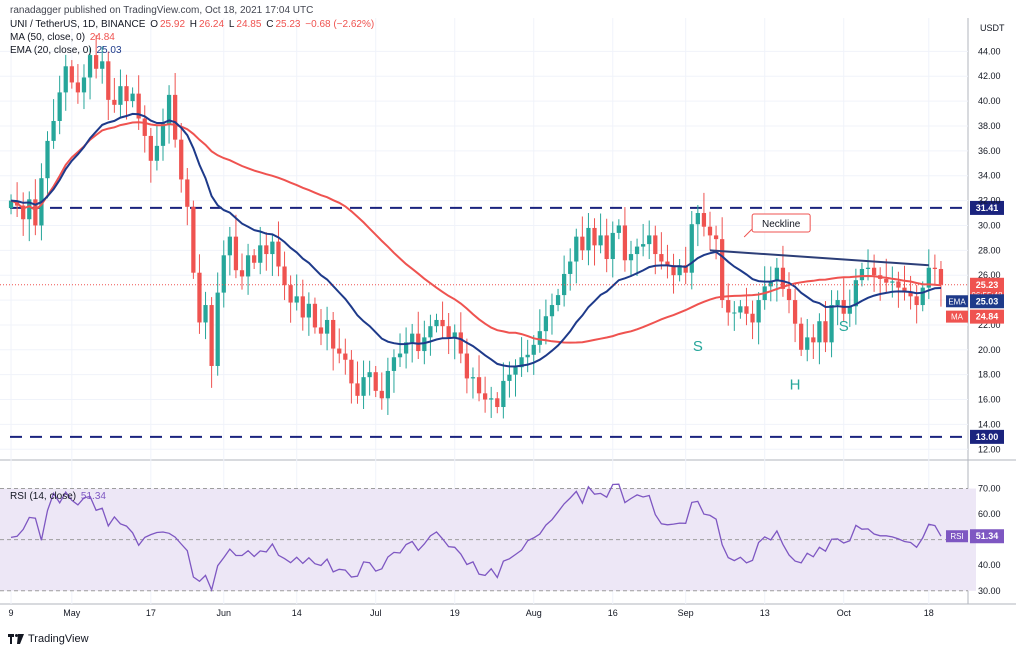  What do you see at coordinates (989, 350) in the screenshot?
I see `price-tick-label: 20.00` at bounding box center [989, 350].